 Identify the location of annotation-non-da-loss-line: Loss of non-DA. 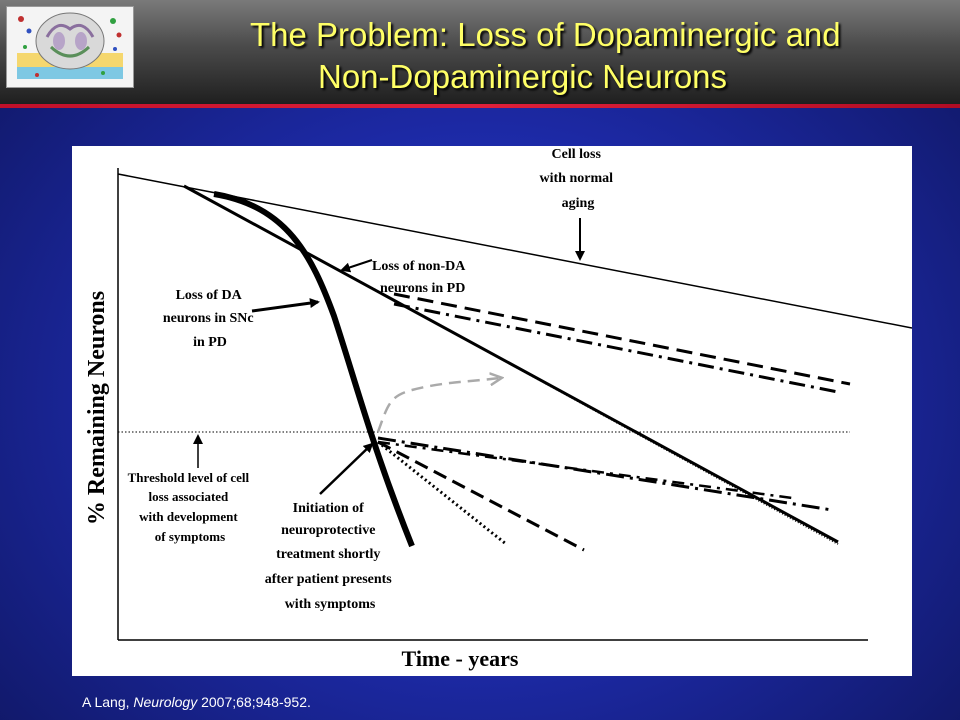
(419, 266).